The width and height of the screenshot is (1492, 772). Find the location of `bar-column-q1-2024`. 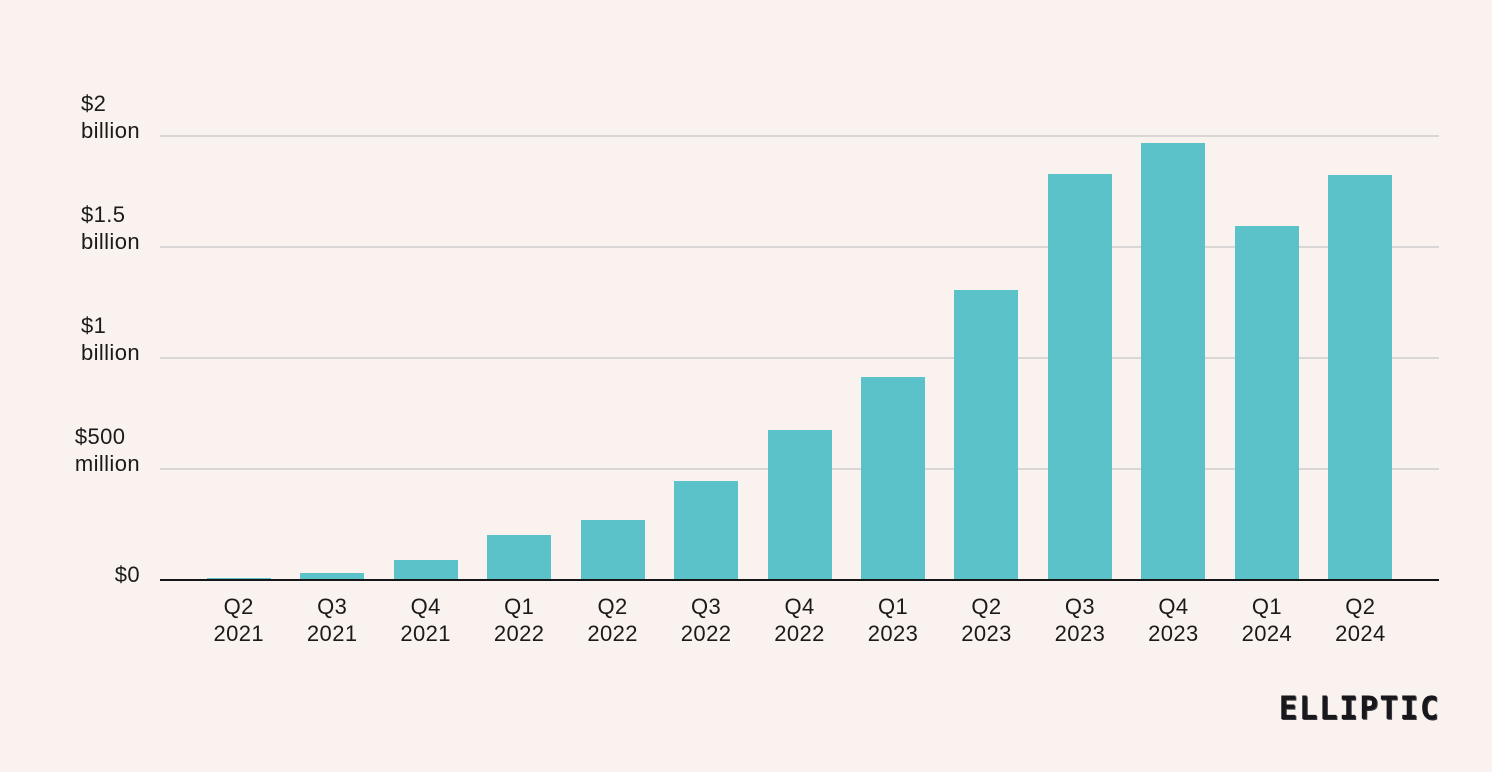

bar-column-q1-2024 is located at coordinates (1266, 357).